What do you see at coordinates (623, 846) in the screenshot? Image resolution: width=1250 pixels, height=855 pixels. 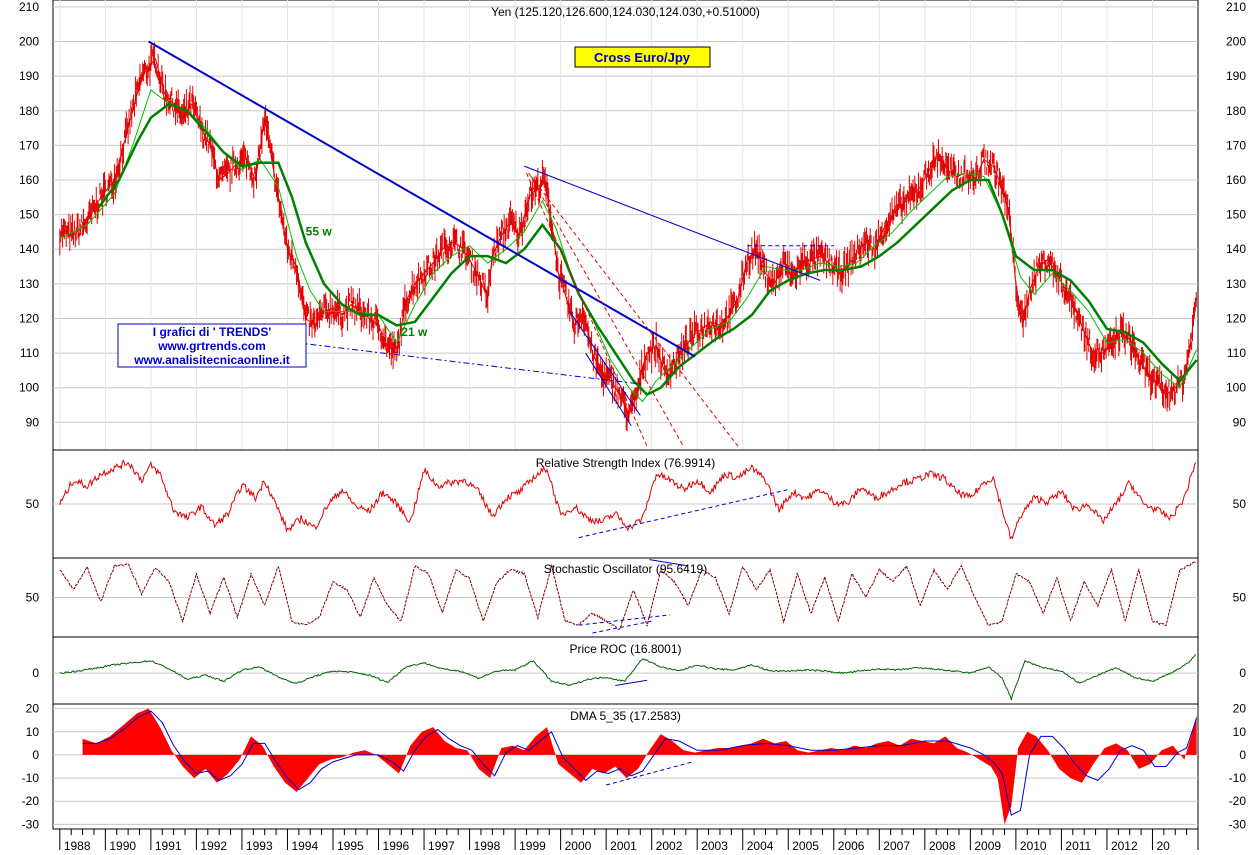 I see `x-tick-label: 2001` at bounding box center [623, 846].